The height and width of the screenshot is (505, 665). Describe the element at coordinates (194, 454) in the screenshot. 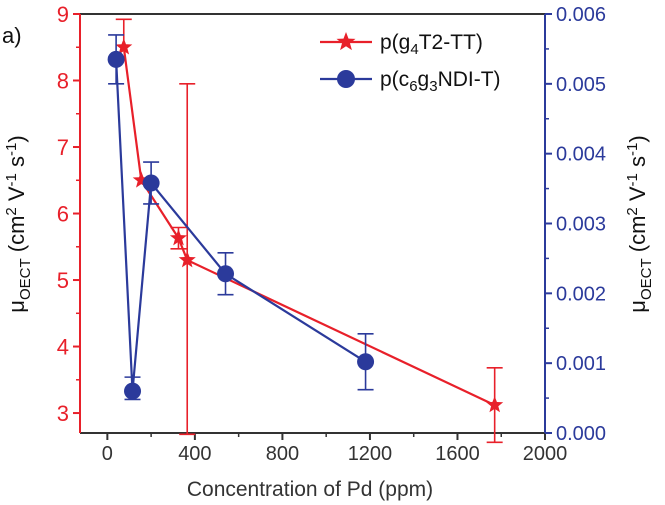

I see `x-tick-label: 400` at that location.